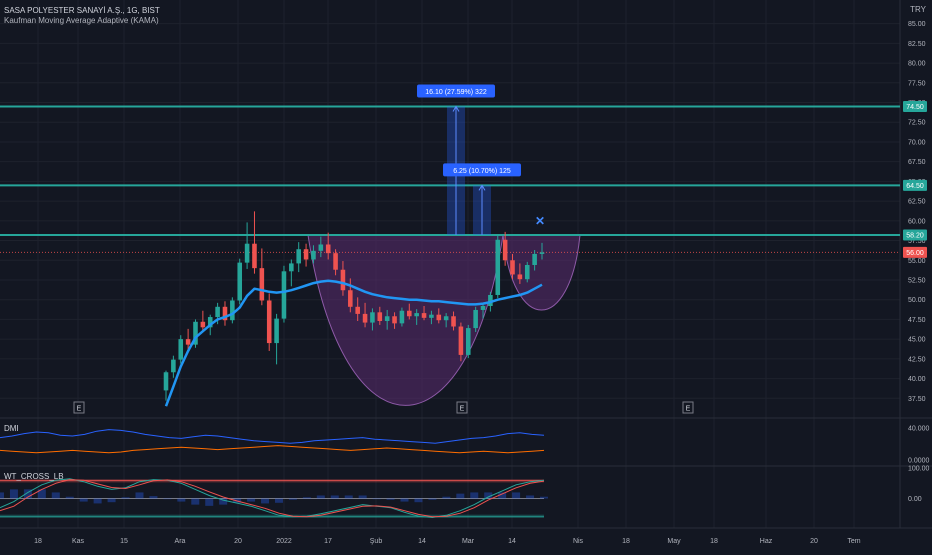  What do you see at coordinates (469, 160) in the screenshot?
I see `measure-tools: 16.10 (27.59%) 322 6.25 (10.70%) 125` at bounding box center [469, 160].